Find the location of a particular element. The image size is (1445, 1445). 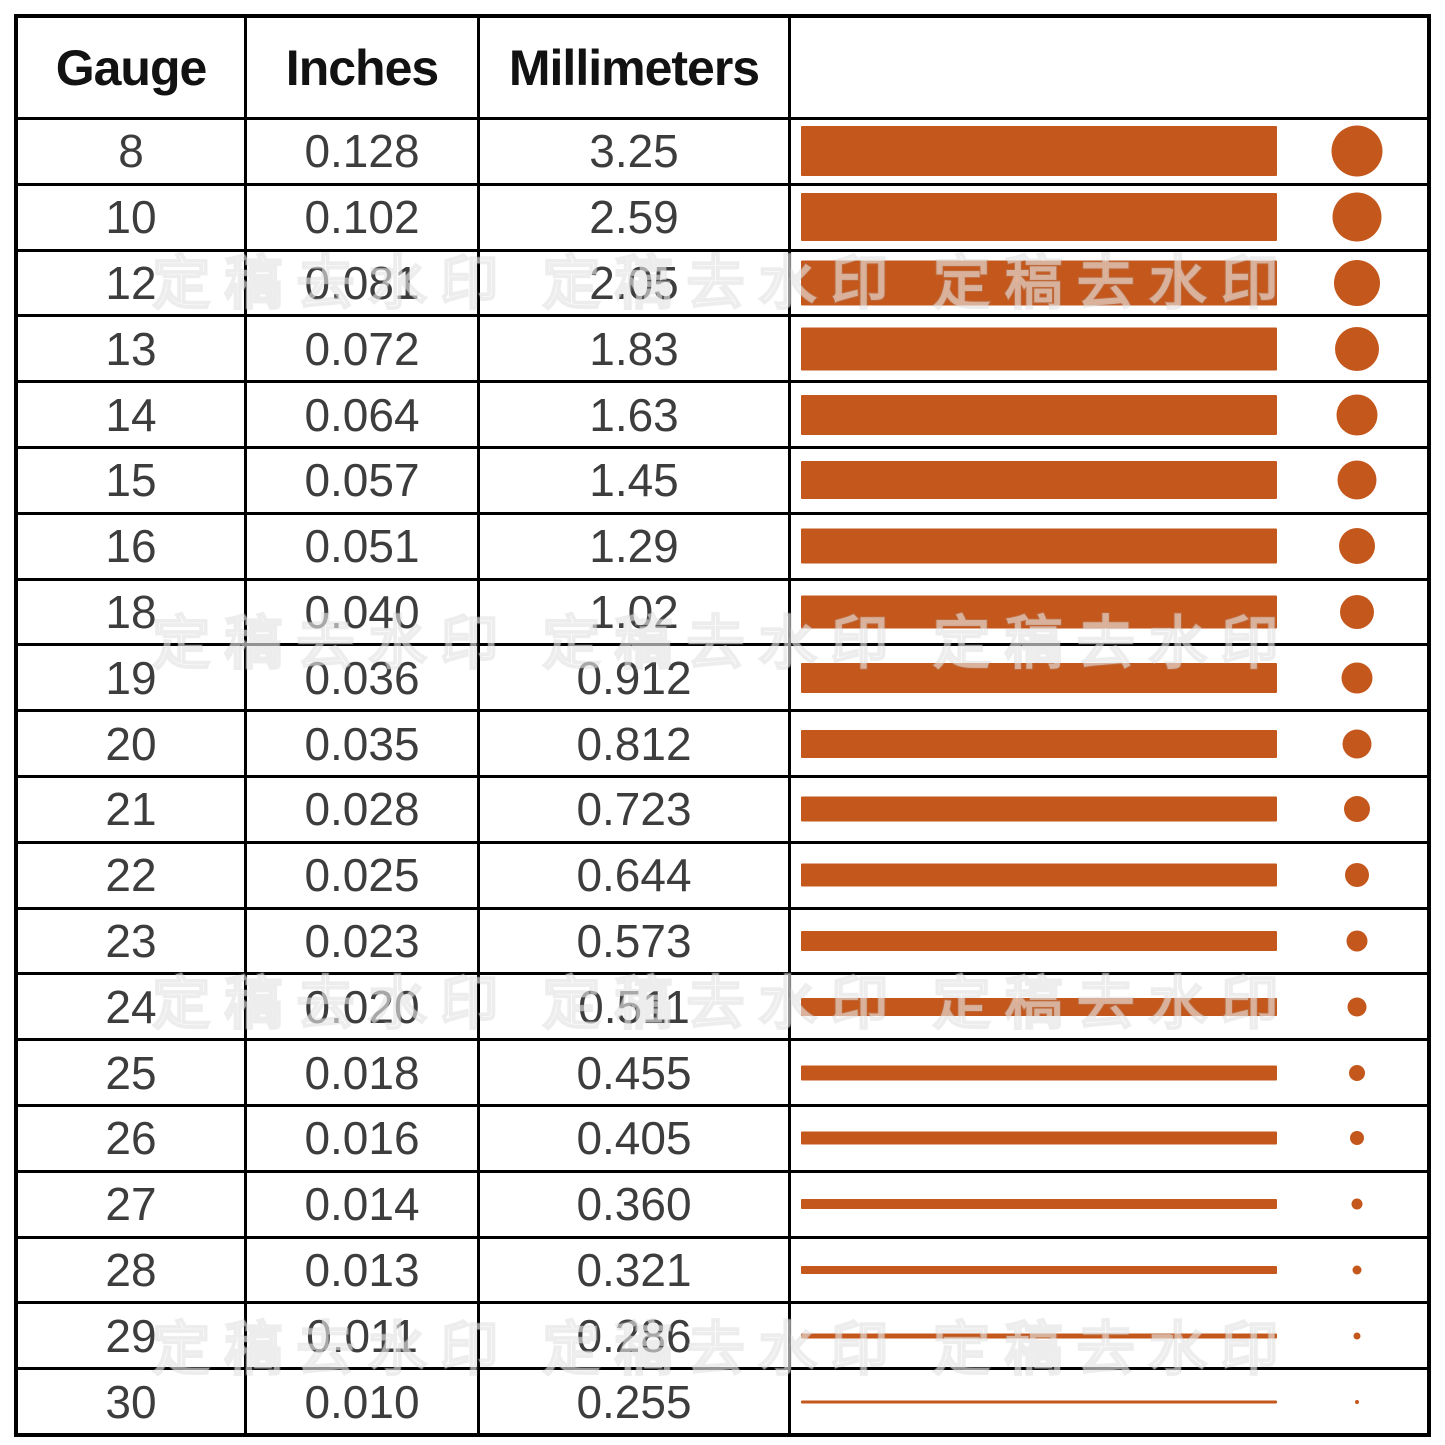

table-row: 29 0.011 0.286 is located at coordinates (722, 1337).